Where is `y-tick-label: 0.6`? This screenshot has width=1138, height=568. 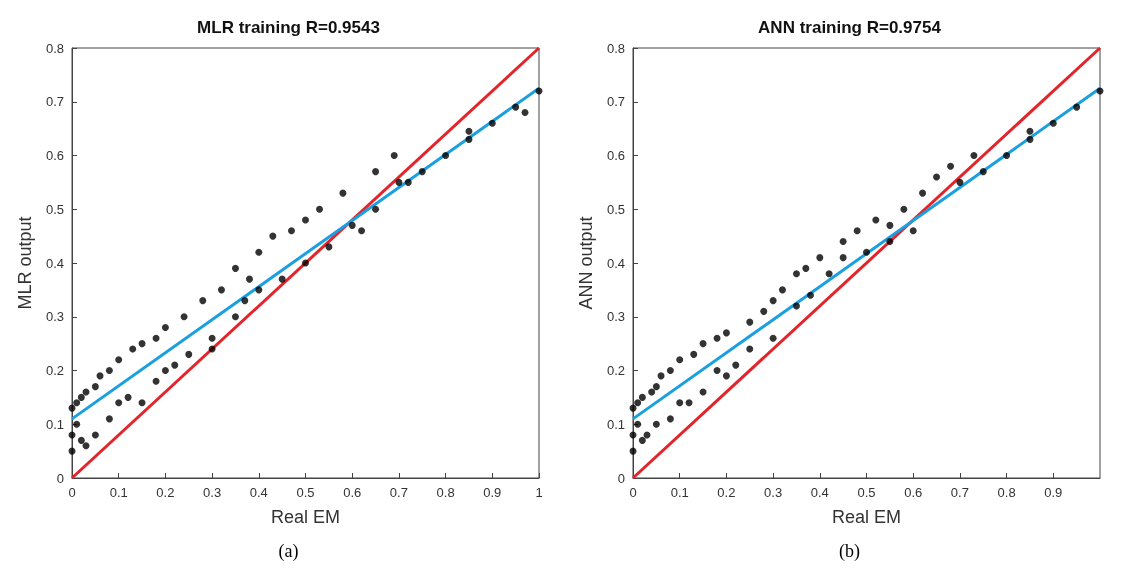
y-tick-label: 0.6 is located at coordinates (615, 155).